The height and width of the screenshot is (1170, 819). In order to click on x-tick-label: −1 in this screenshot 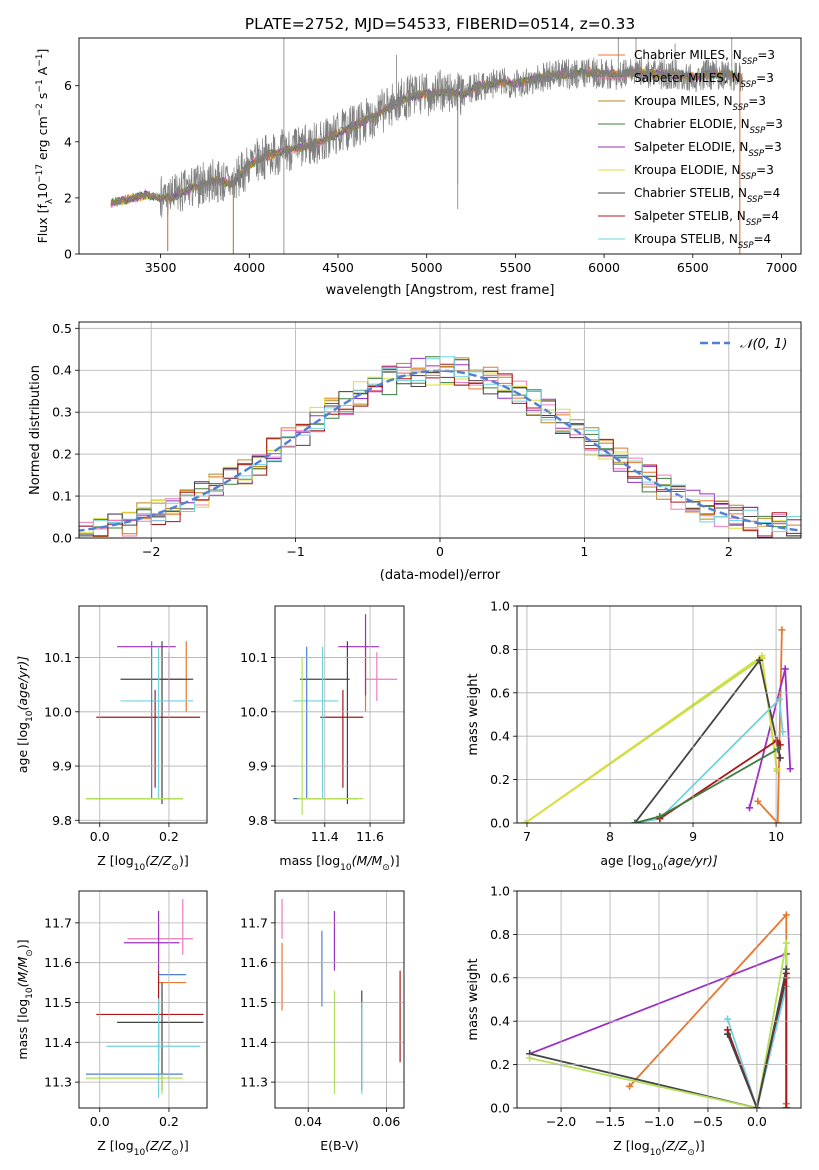, I will do `click(295, 551)`.